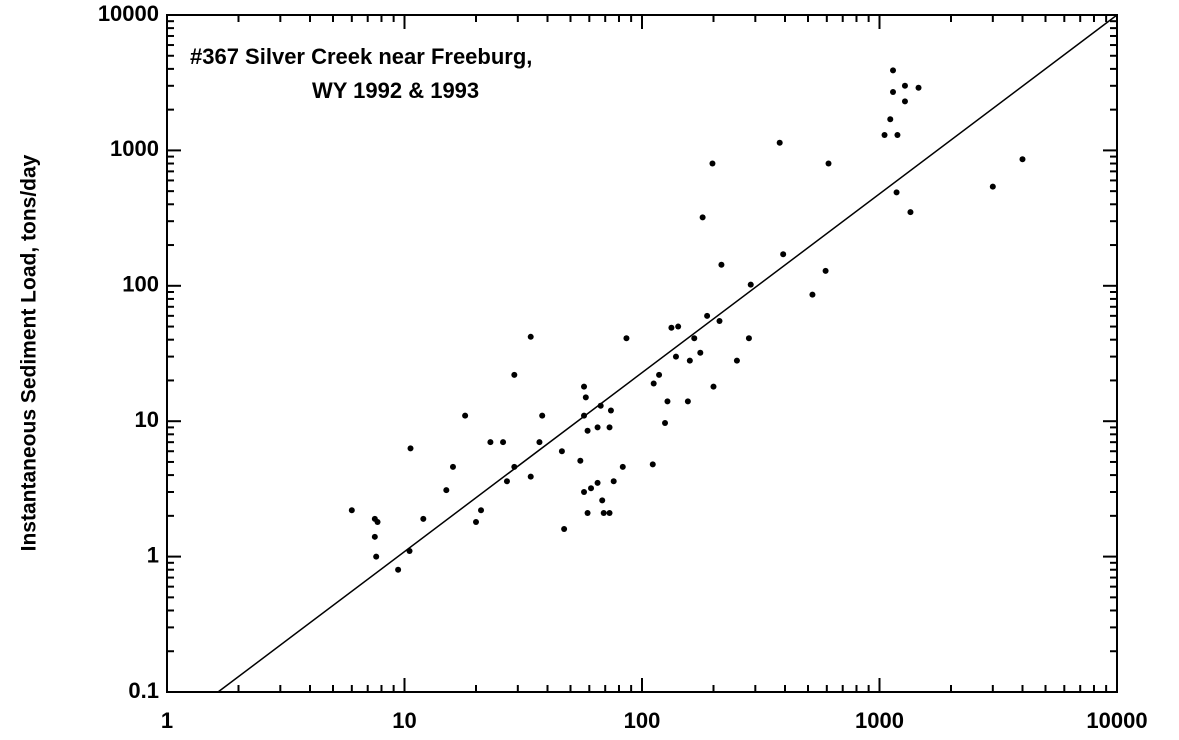  I want to click on x-tick-label: 10000, so click(1116, 720).